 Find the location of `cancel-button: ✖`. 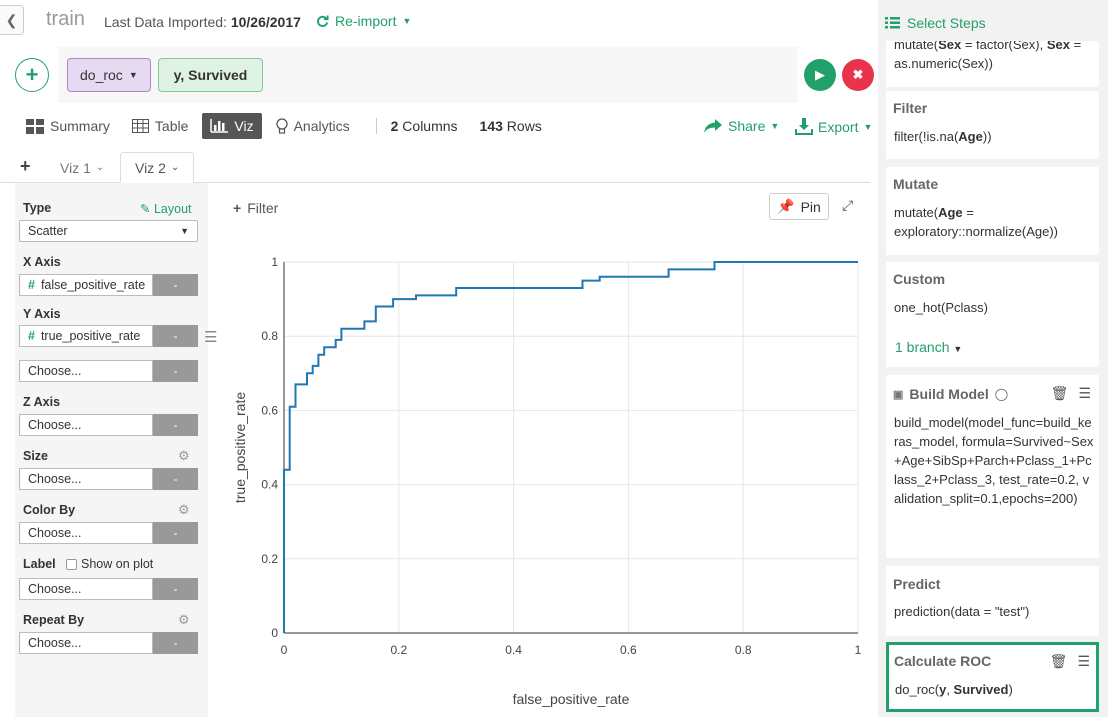

cancel-button: ✖ is located at coordinates (858, 75).